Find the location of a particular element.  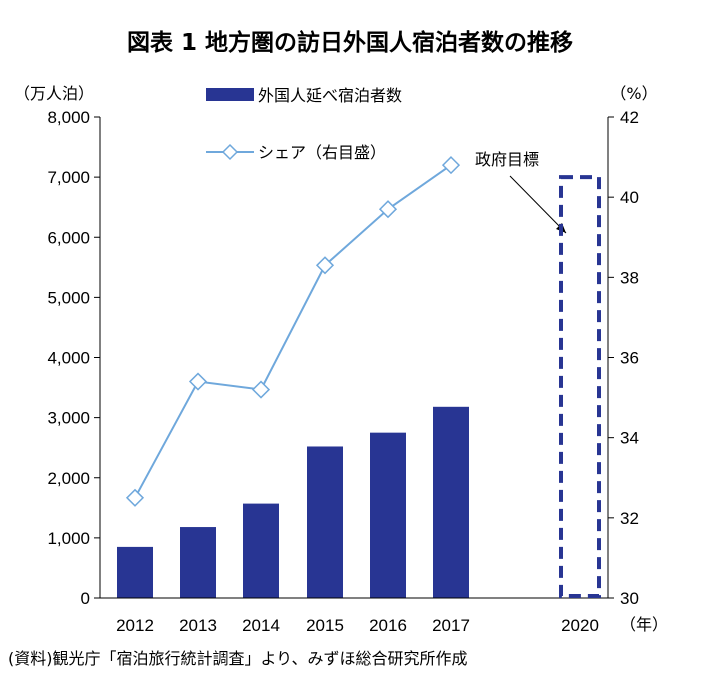

right-tick-label: 38 is located at coordinates (629, 277).